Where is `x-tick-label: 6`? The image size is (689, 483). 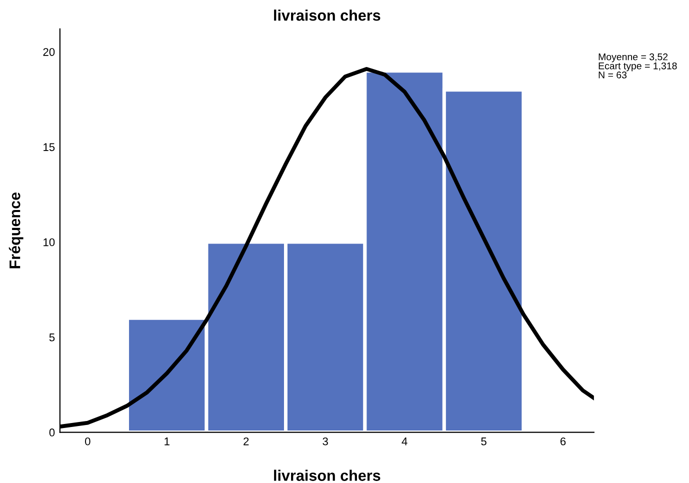
x-tick-label: 6 is located at coordinates (563, 441).